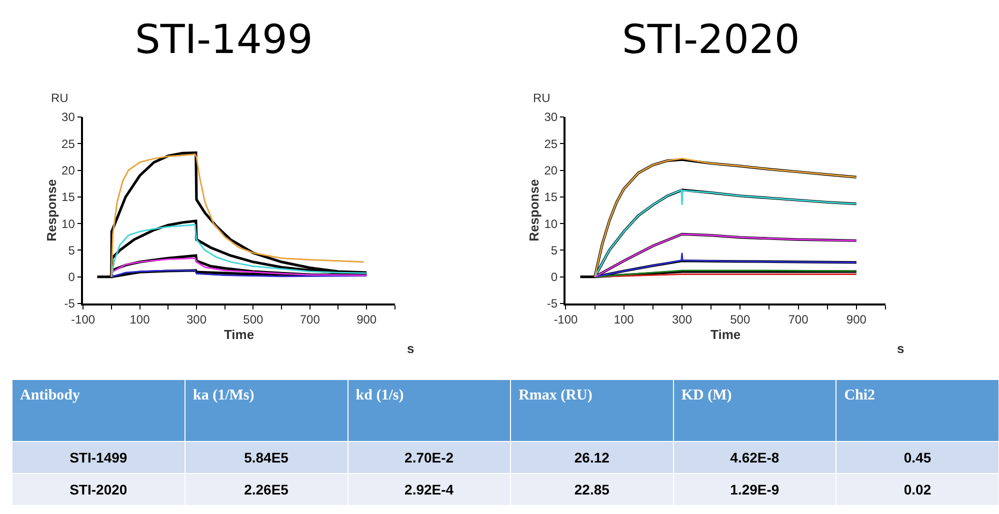 The height and width of the screenshot is (514, 999). Describe the element at coordinates (555, 396) in the screenshot. I see `category-label: Rmax (RU)` at that location.